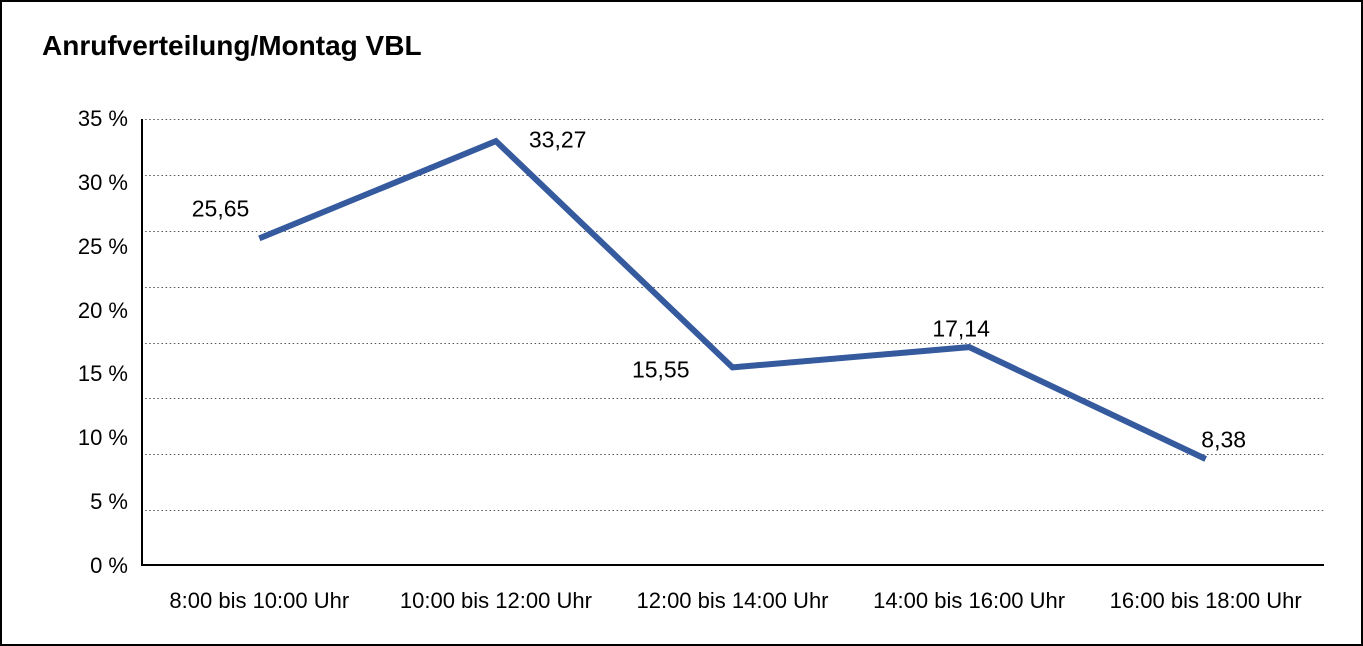  I want to click on x-tick-label: 16:00 bis 18:00 Uhr, so click(1205, 600).